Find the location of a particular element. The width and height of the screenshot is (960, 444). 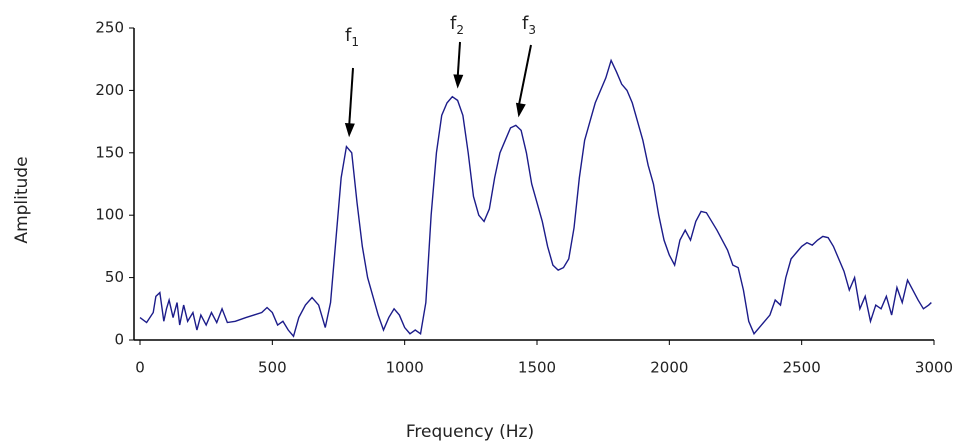

x-tick-label: 1500 is located at coordinates (537, 368).